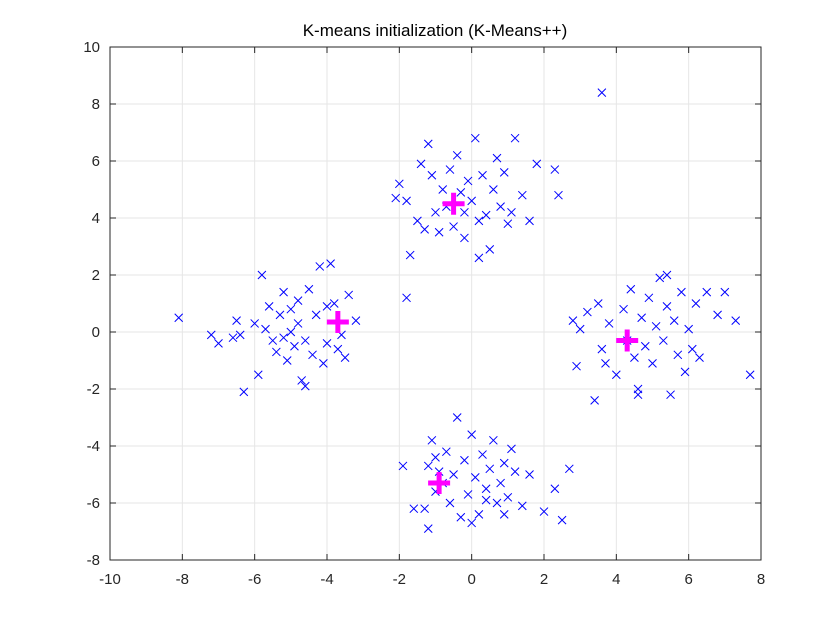 The height and width of the screenshot is (630, 840). Describe the element at coordinates (544, 579) in the screenshot. I see `x-tick-label: 2` at that location.